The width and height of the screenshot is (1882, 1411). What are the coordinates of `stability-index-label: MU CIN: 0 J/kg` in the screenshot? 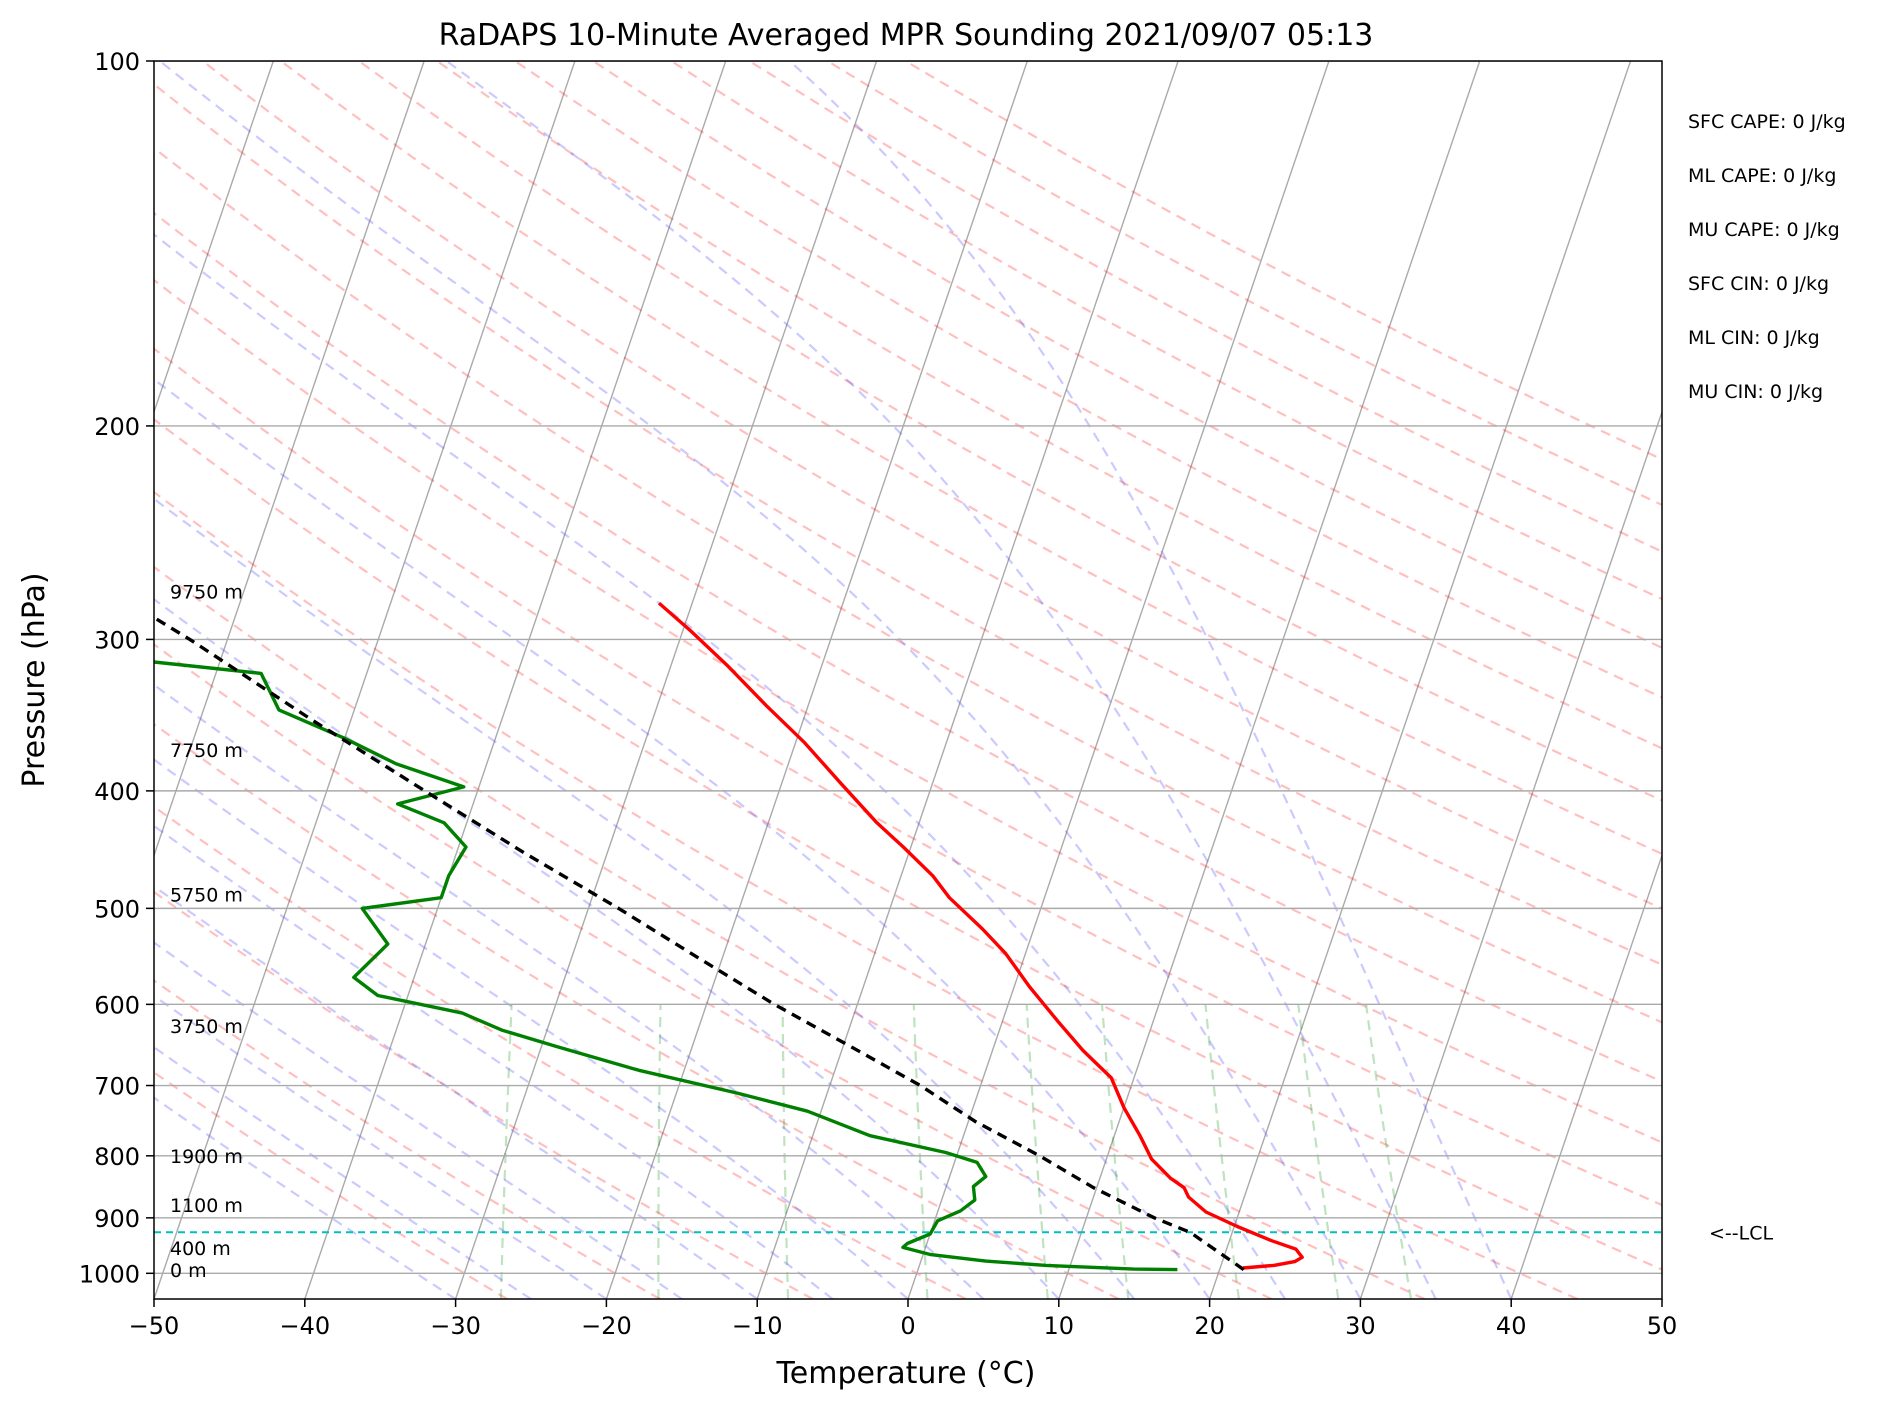 It's located at (1755, 392).